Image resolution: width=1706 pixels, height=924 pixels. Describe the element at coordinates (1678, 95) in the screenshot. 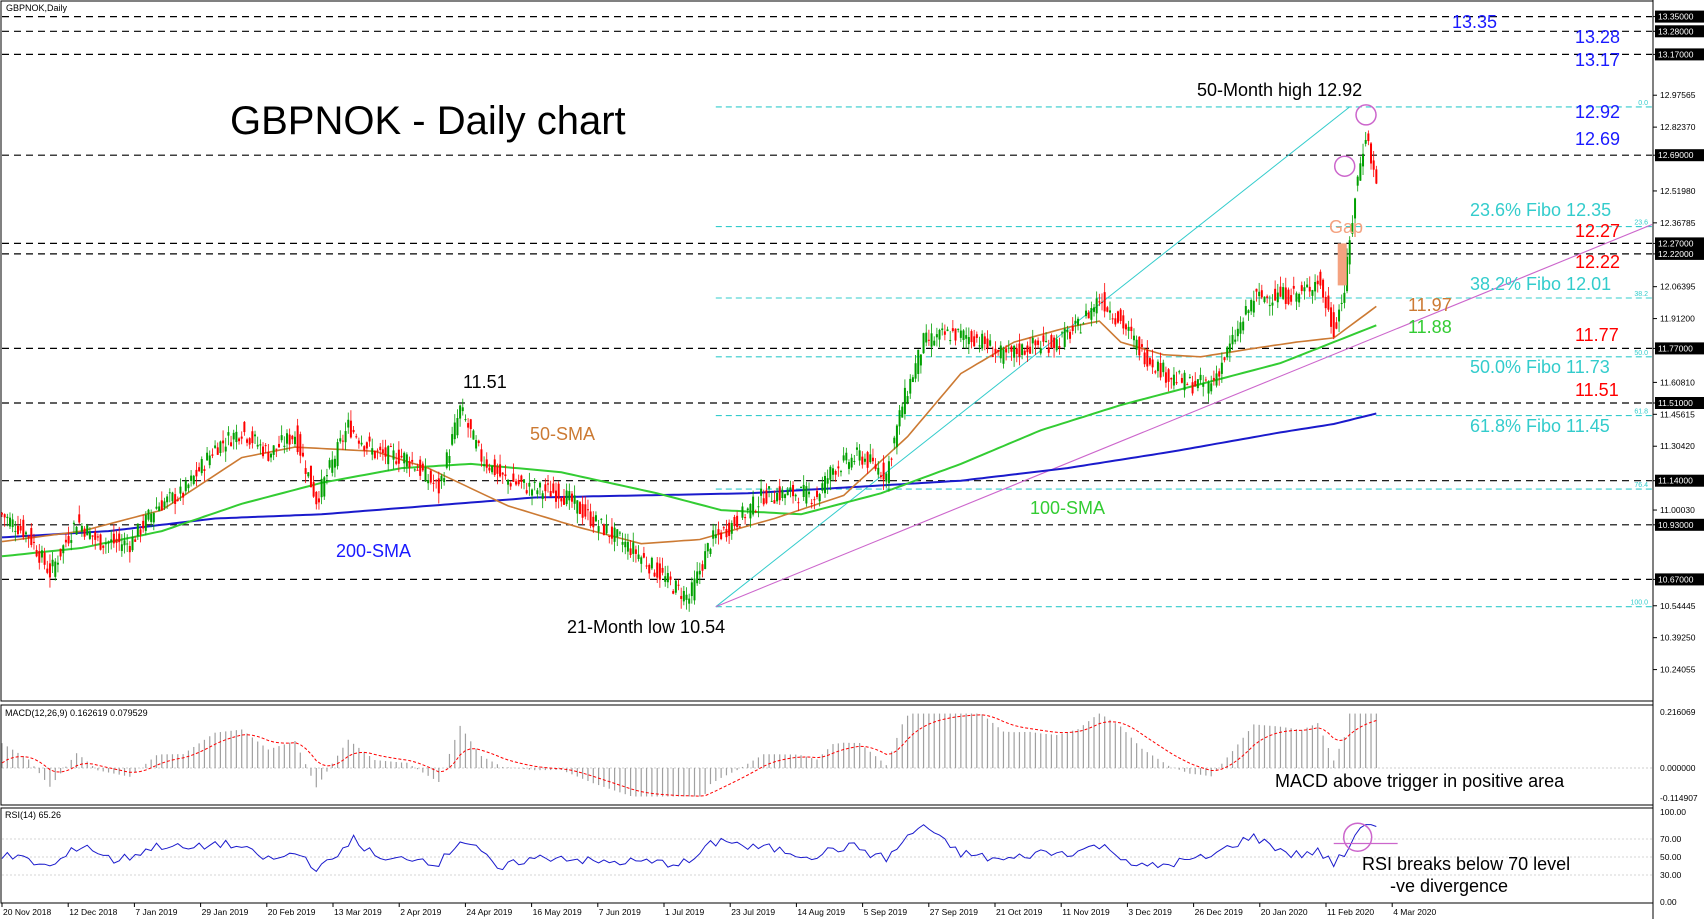

I see `price-tick-label: 12.97565` at that location.